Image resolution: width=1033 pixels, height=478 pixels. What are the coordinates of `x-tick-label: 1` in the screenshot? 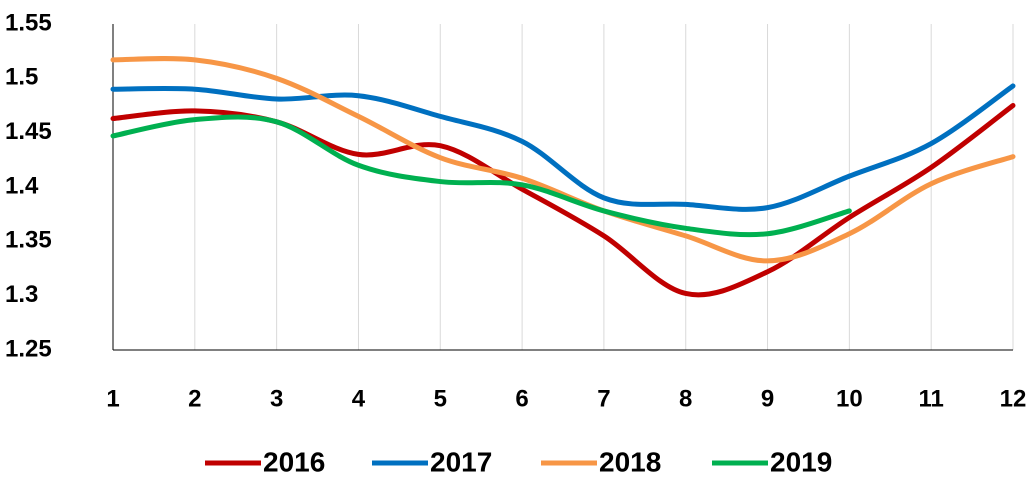 It's located at (112, 398).